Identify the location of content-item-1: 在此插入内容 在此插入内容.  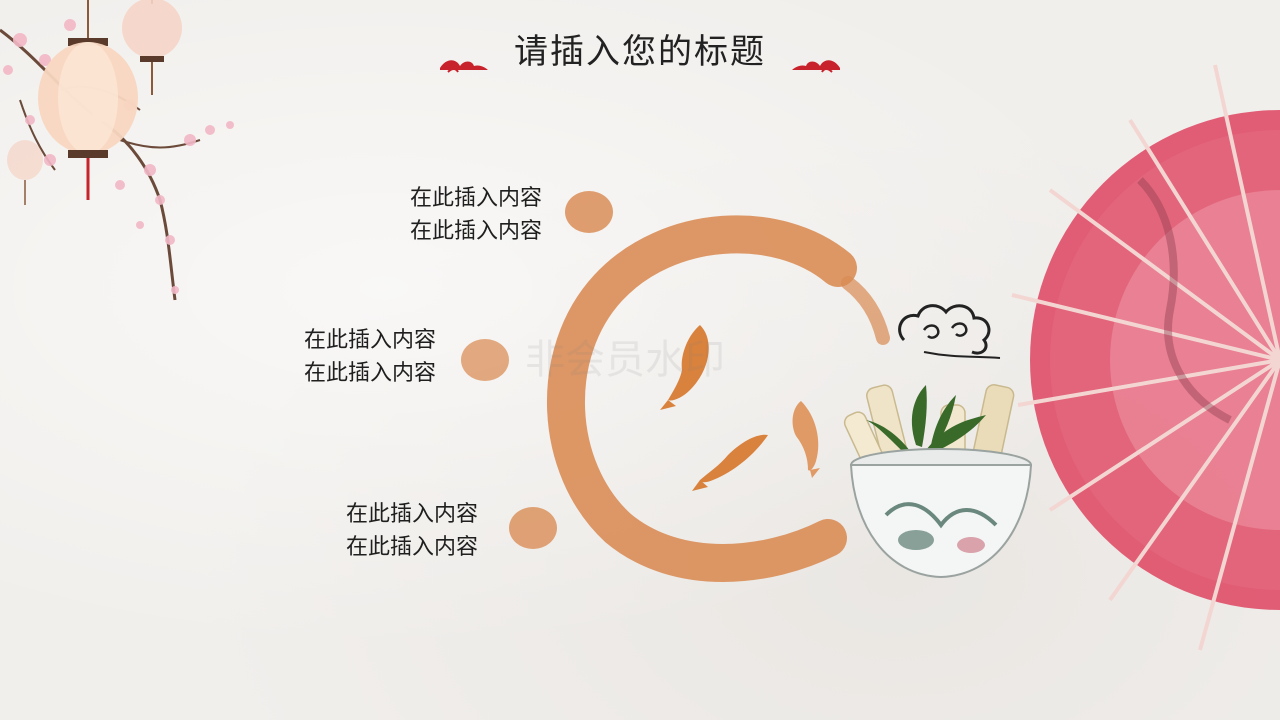
(451, 215).